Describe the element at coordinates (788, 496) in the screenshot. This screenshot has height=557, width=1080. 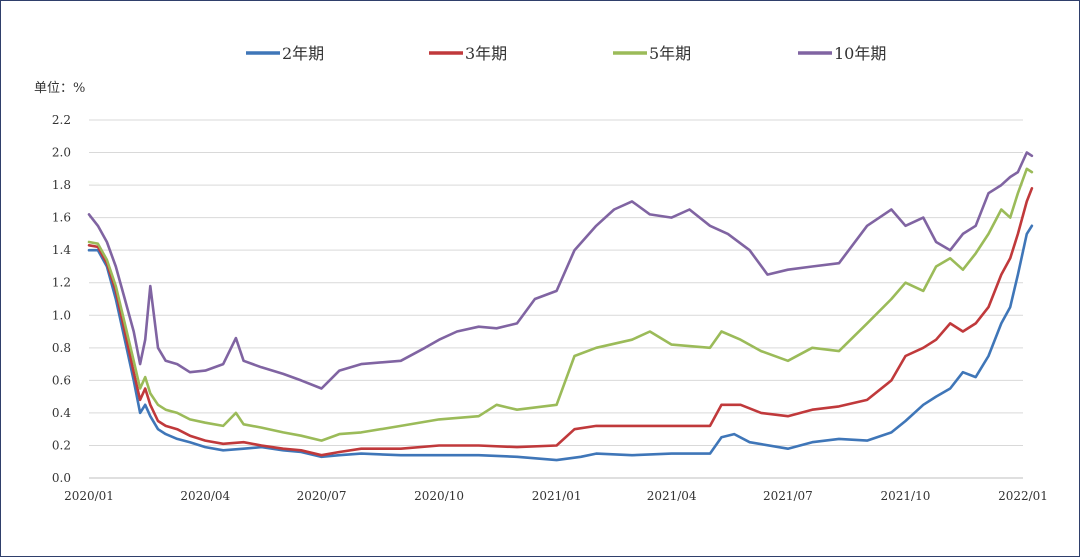
I see `x-tick-label: 2021/07` at that location.